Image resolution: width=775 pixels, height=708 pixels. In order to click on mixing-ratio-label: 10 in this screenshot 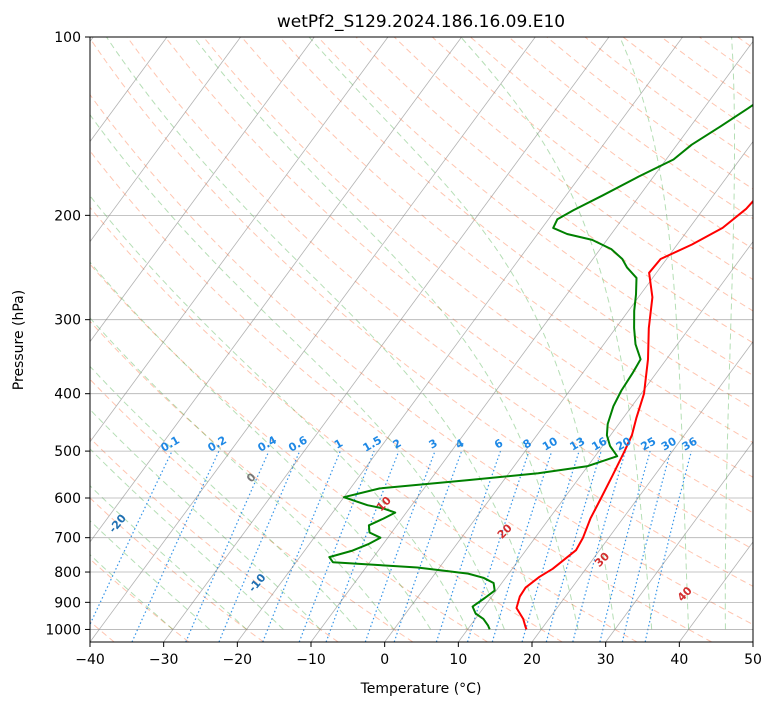, I will do `click(550, 443)`.